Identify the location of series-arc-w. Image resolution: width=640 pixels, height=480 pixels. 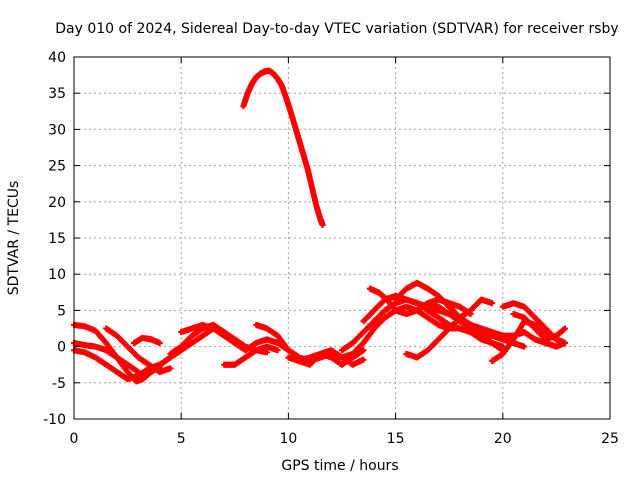
(544, 339).